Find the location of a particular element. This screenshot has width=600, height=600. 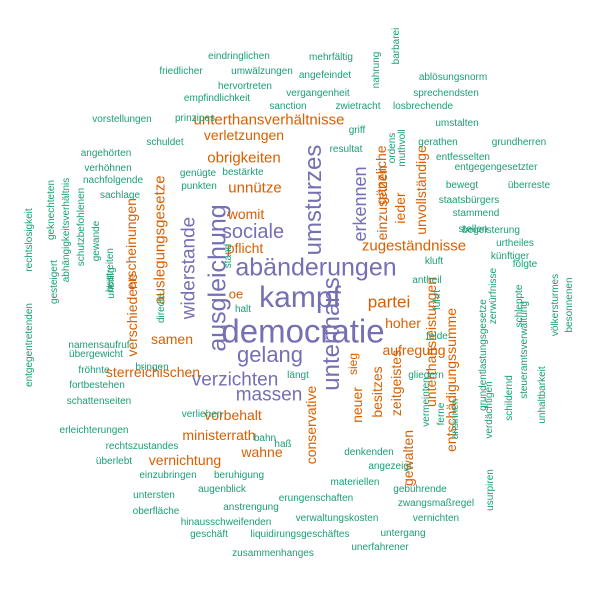

word-angefeindet: angefeindet is located at coordinates (325, 75).